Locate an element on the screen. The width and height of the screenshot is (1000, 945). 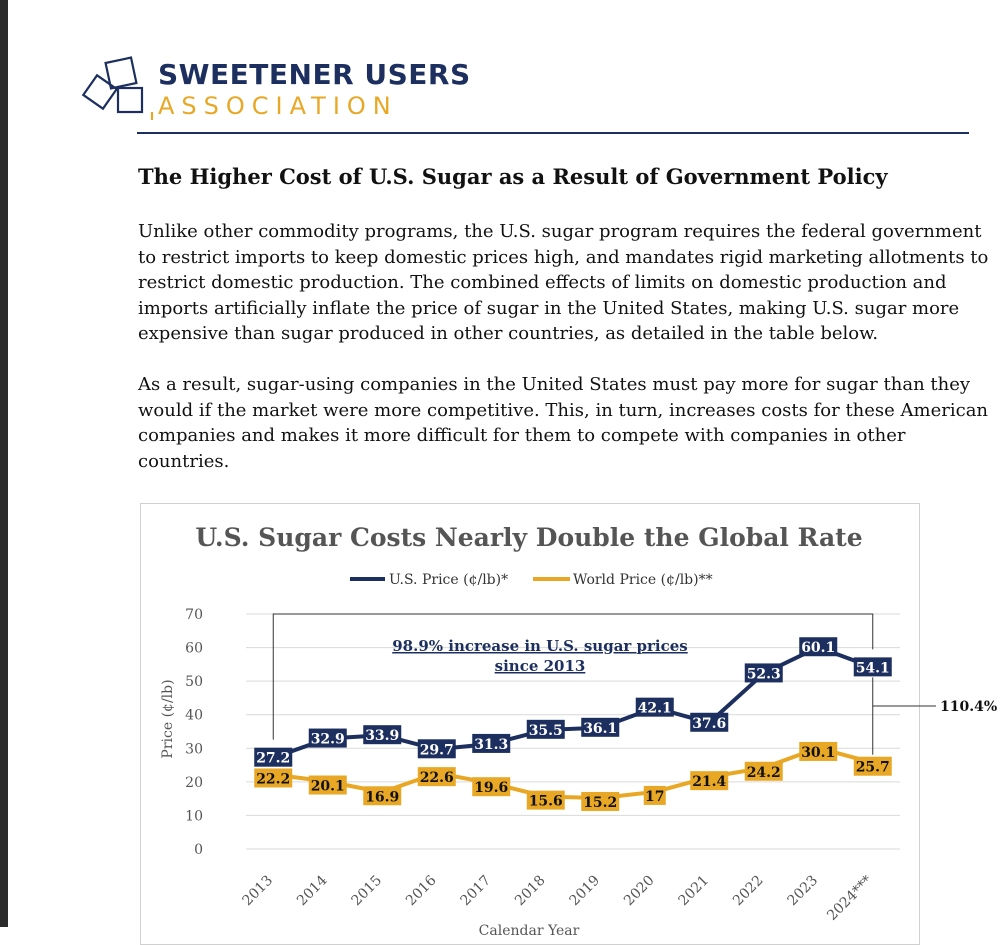
world-data-label: 25.7 is located at coordinates (872, 766).